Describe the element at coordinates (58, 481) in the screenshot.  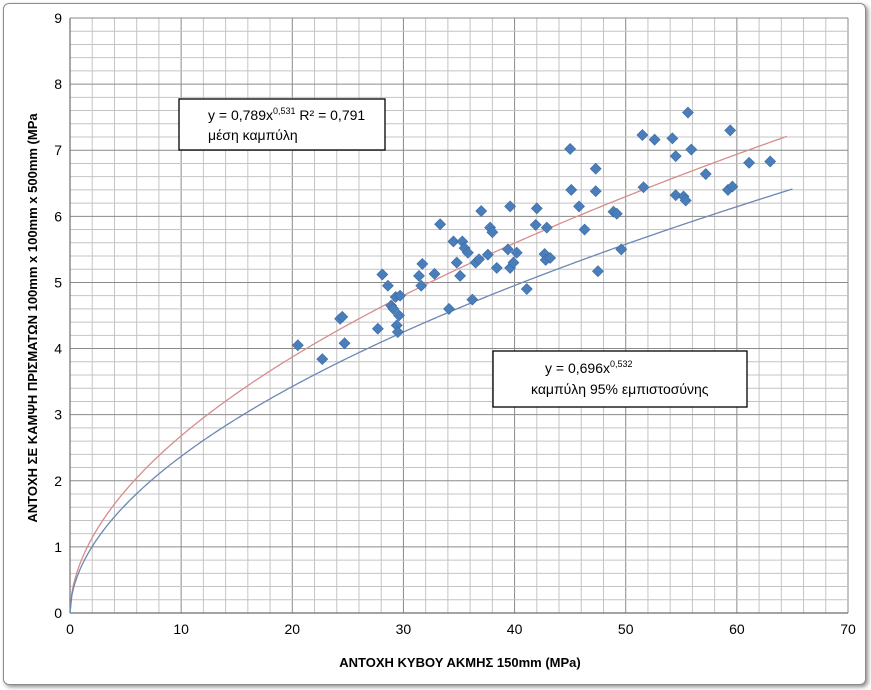
I see `y-tick-label: 2` at that location.